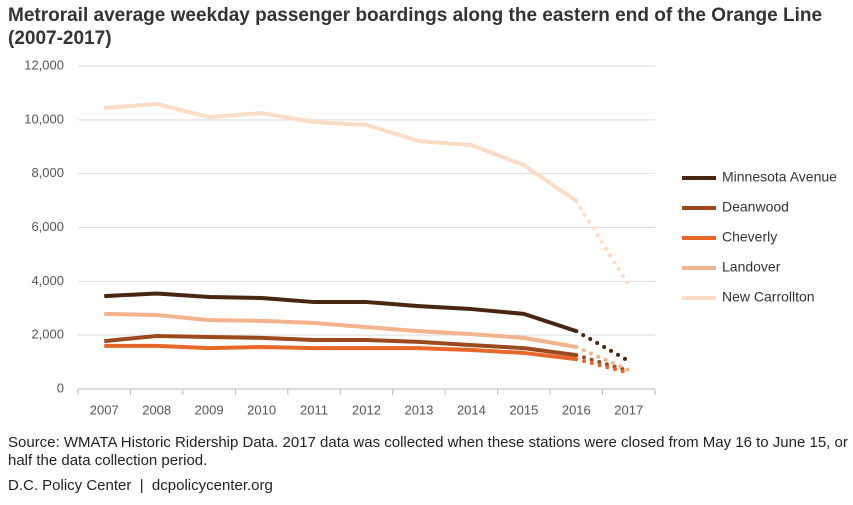 Image resolution: width=853 pixels, height=505 pixels. What do you see at coordinates (47, 172) in the screenshot?
I see `y-tick-label: 8,000` at bounding box center [47, 172].